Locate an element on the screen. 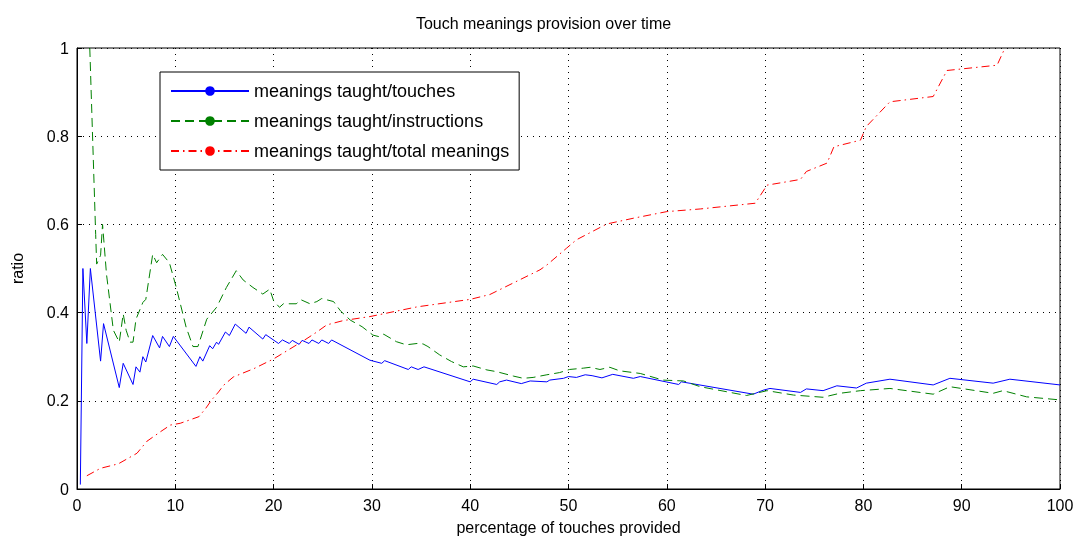  x-tick-label: 100 is located at coordinates (1060, 505).